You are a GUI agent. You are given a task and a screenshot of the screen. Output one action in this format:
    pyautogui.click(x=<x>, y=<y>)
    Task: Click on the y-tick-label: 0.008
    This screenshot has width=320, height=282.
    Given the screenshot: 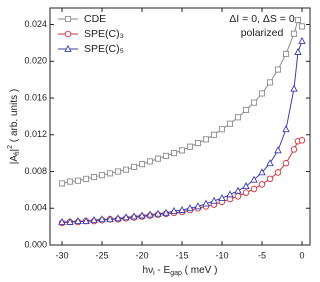 What is the action you would take?
    pyautogui.click(x=35, y=171)
    